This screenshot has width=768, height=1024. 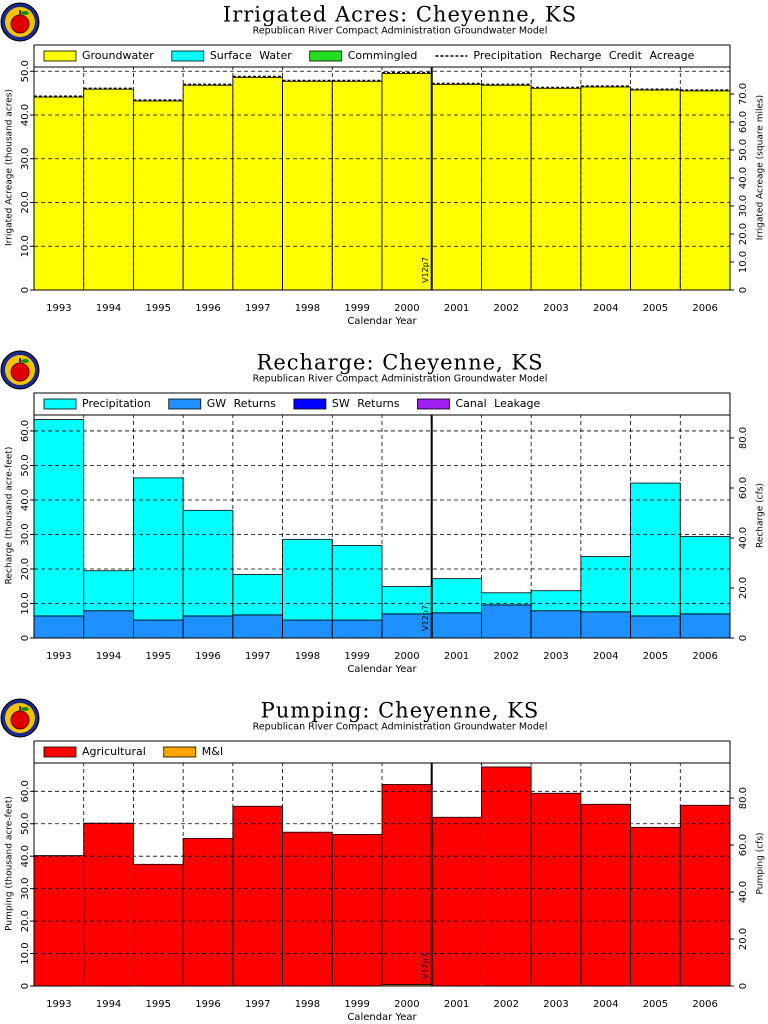 What do you see at coordinates (743, 438) in the screenshot?
I see `y2-tick-label: 80.0` at bounding box center [743, 438].